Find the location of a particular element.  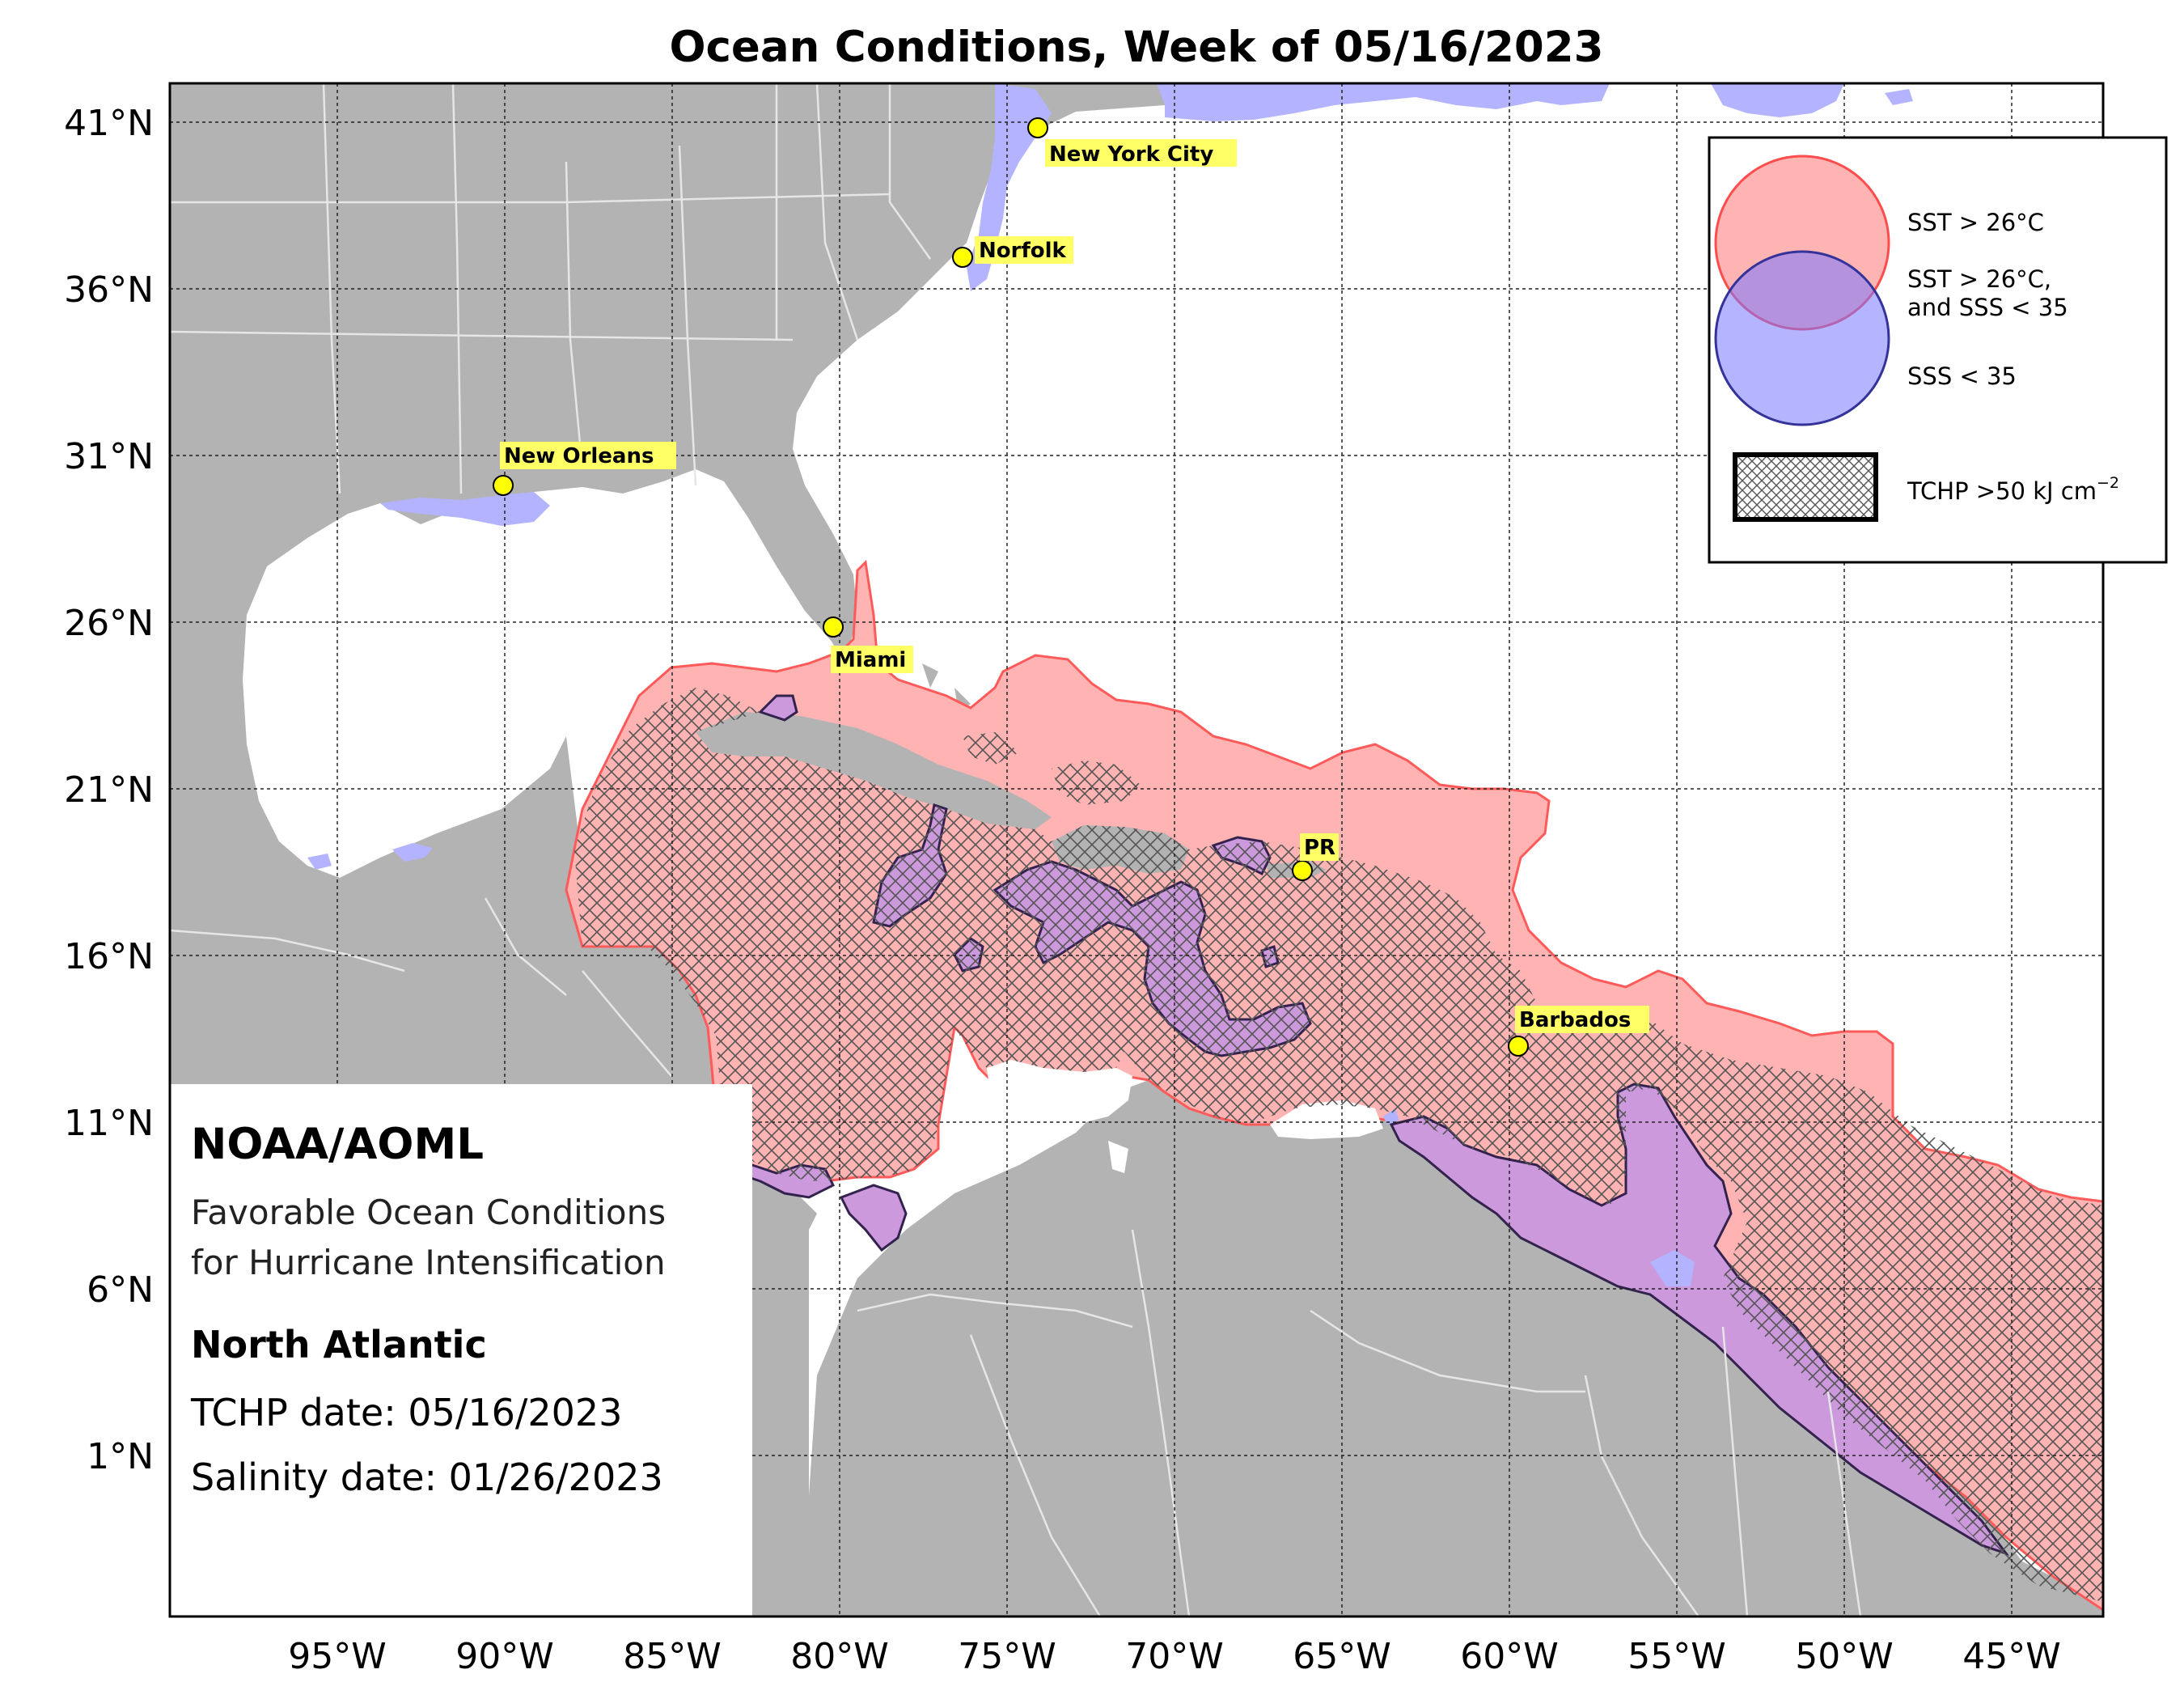

city-label: Norfolk is located at coordinates (1023, 251).